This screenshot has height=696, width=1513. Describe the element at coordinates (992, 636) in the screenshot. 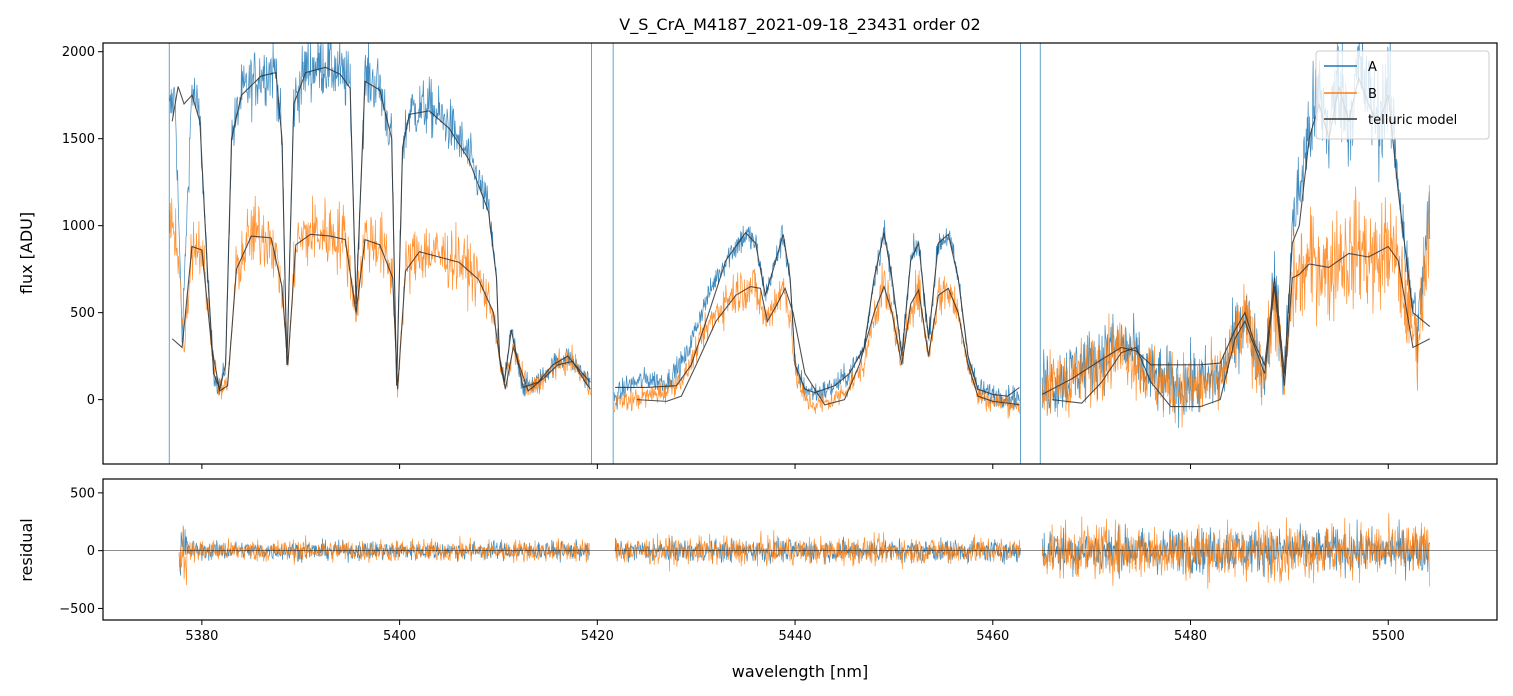

I see `x-tick-label: 5460` at that location.